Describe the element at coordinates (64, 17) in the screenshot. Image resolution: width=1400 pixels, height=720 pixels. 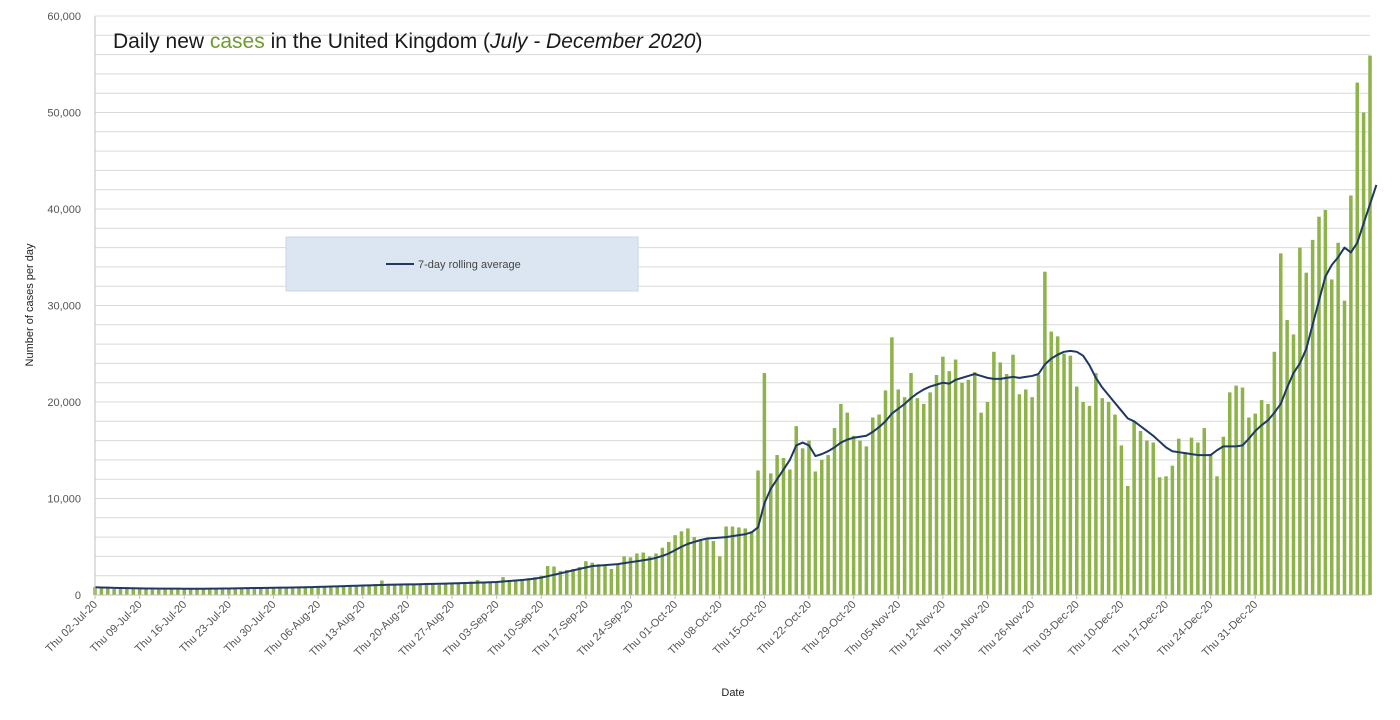
I see `y-tick-label: 60,000` at that location.